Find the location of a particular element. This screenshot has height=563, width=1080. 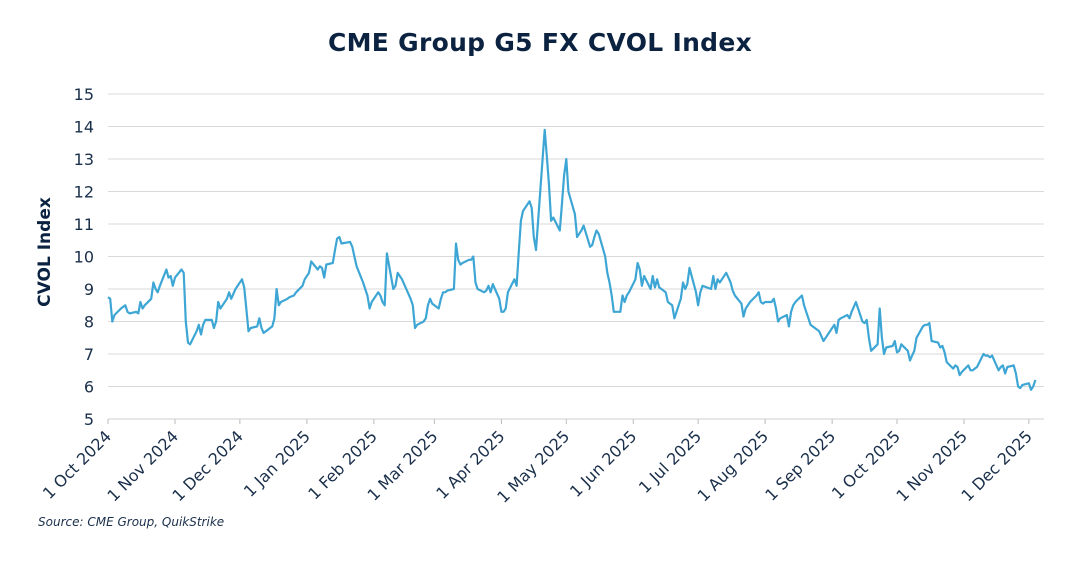

y-tick-label: 13 is located at coordinates (84, 159).